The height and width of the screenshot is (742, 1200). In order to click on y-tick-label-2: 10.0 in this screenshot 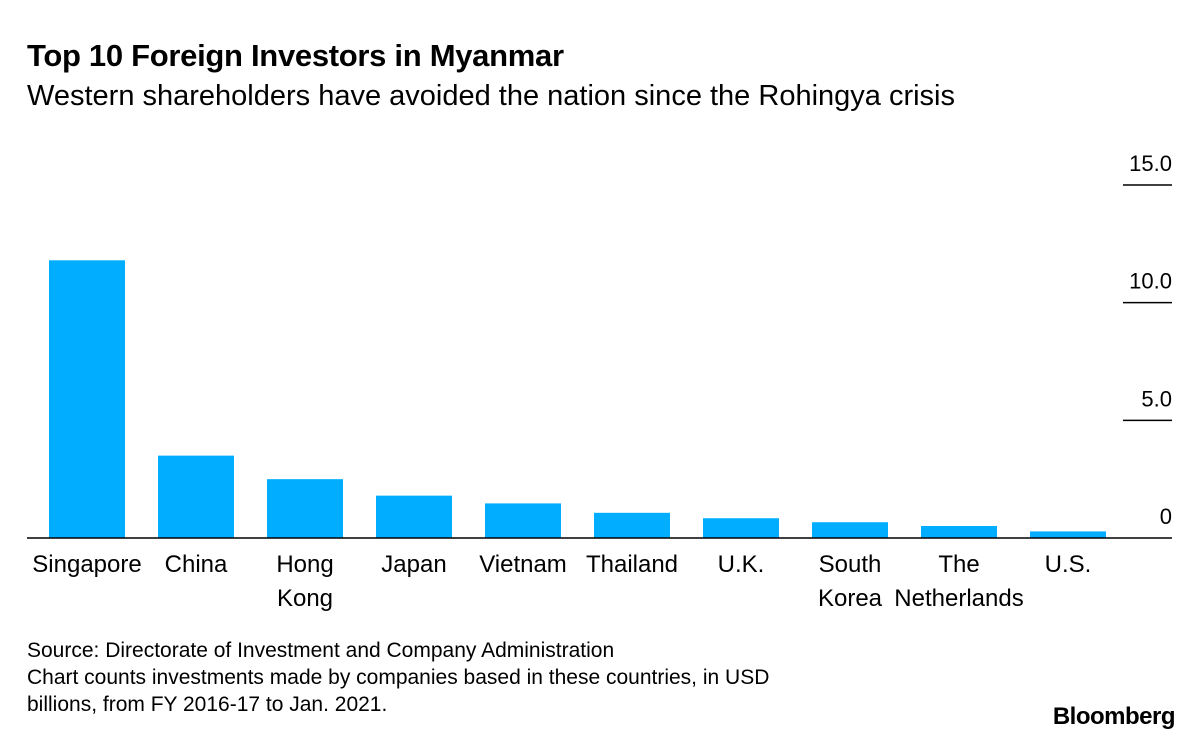, I will do `click(1150, 281)`.